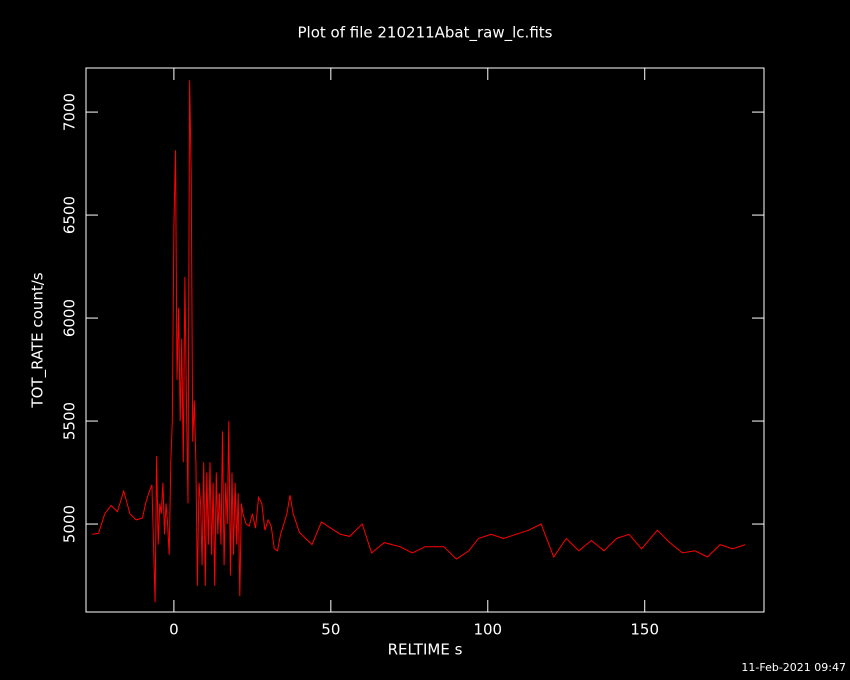 The height and width of the screenshot is (680, 850). I want to click on x-tick-label: 150, so click(644, 630).